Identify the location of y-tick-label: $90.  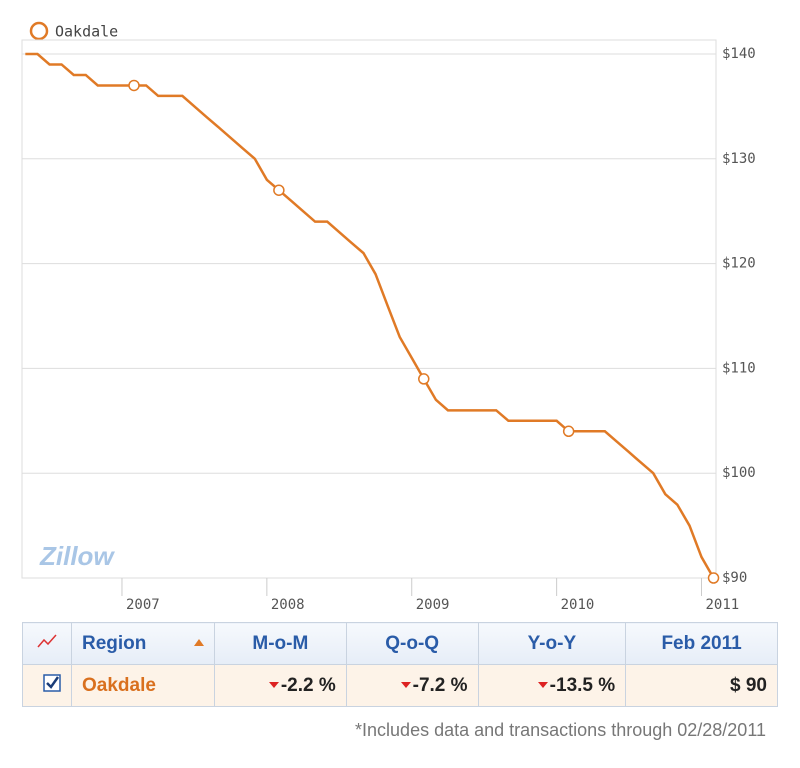
(734, 578).